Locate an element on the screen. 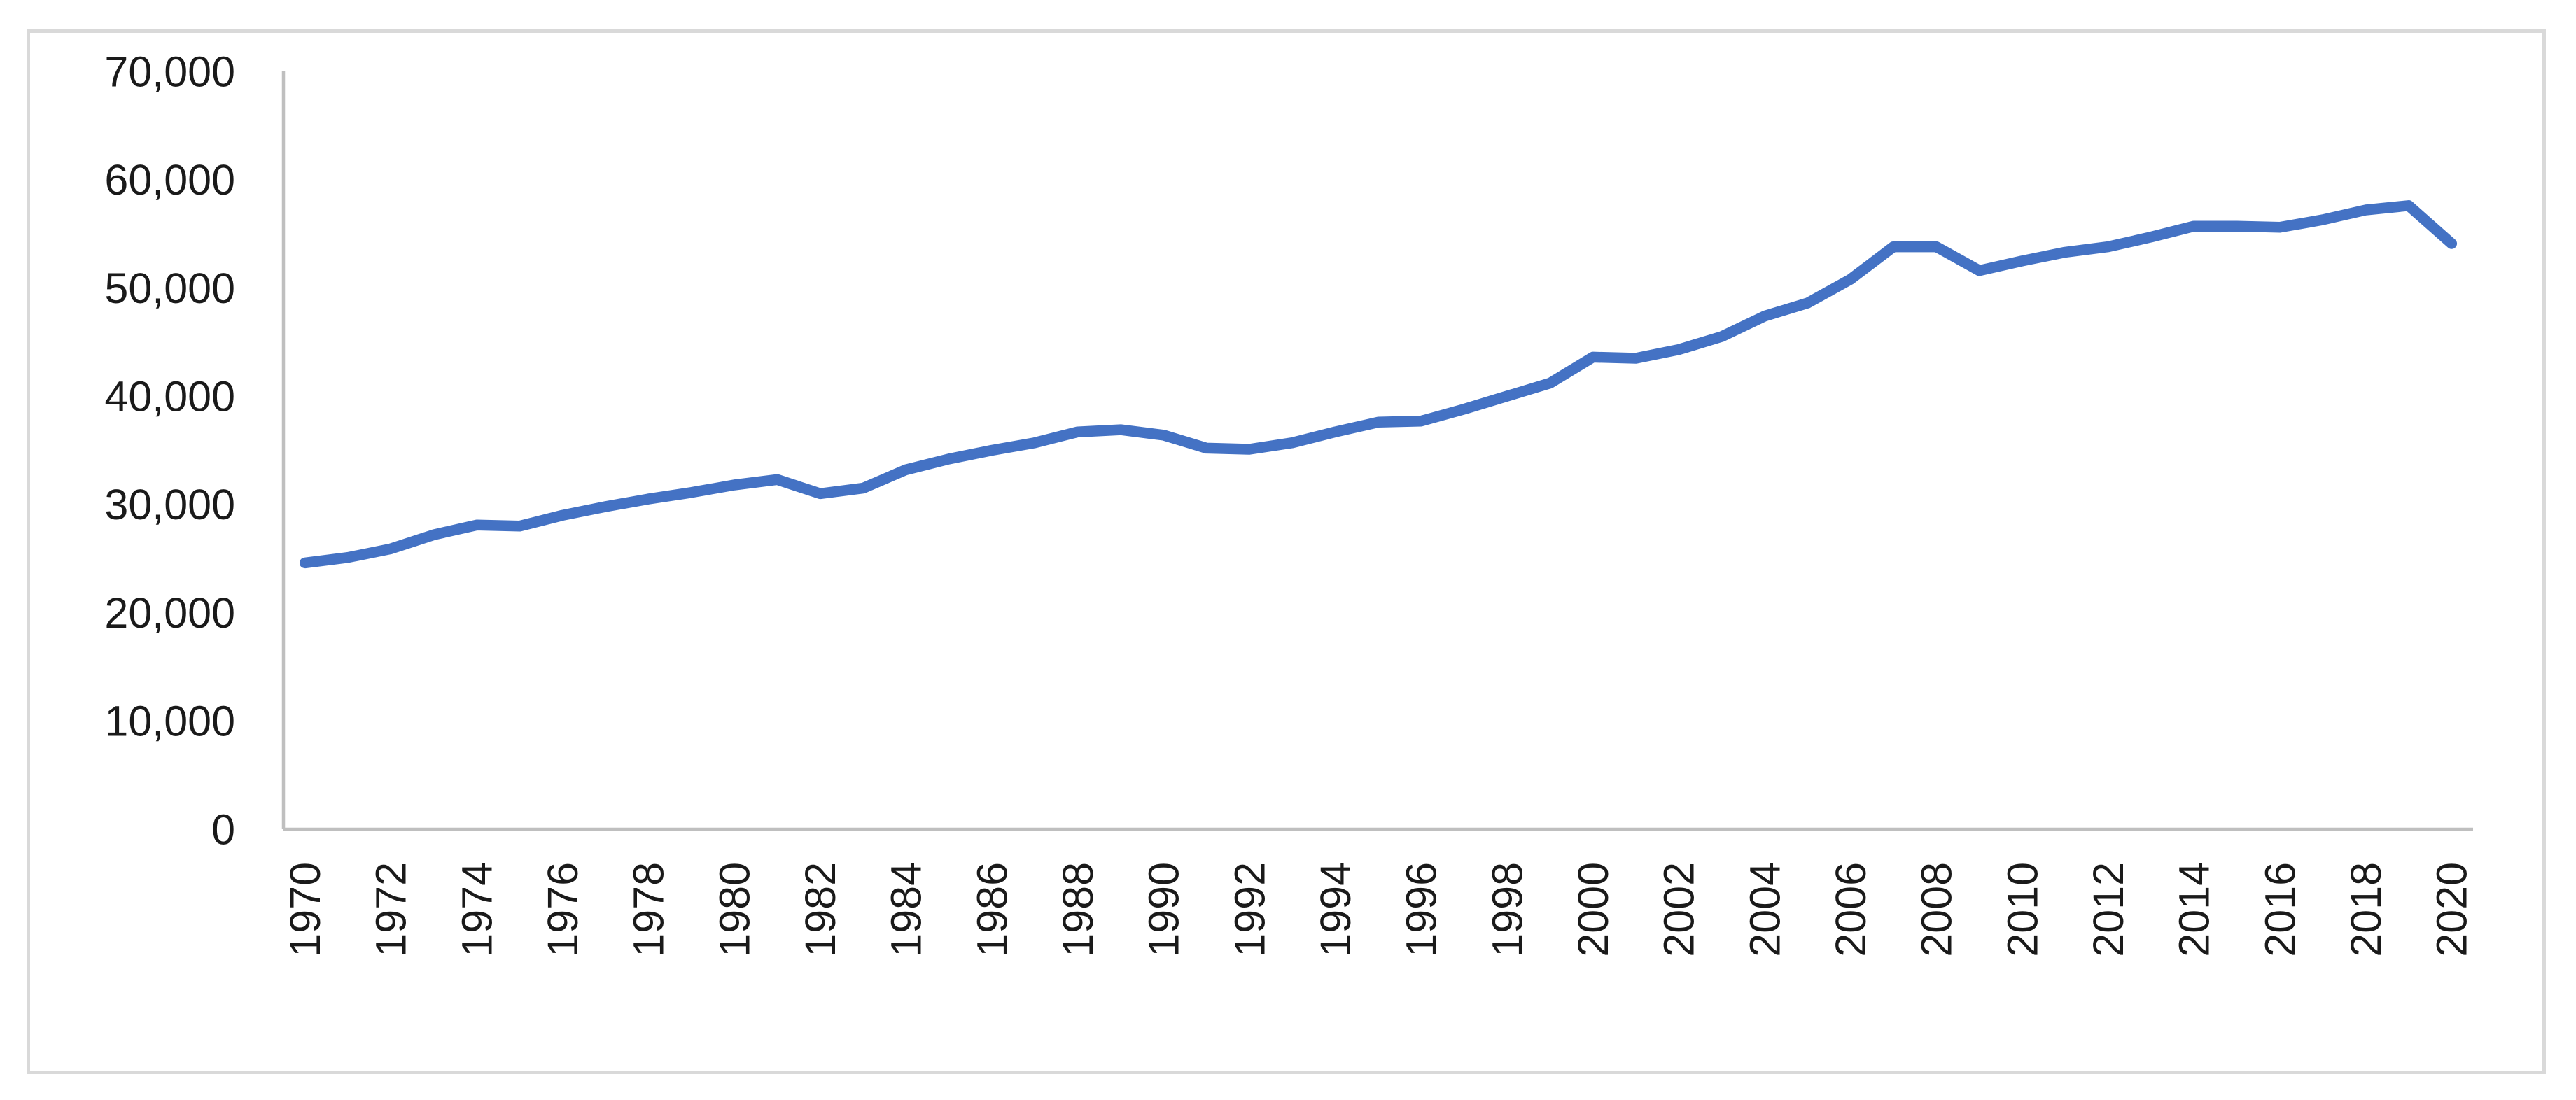  x-axis-tick-label: 1994 is located at coordinates (1335, 909).